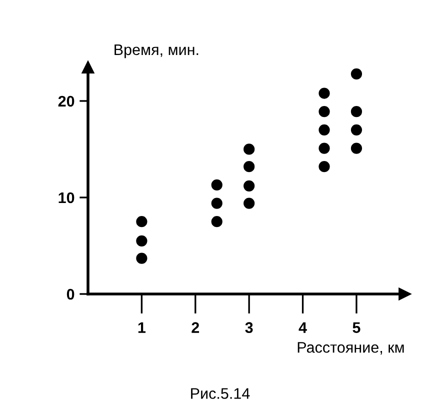 The width and height of the screenshot is (440, 420). I want to click on y-tick-label: 10, so click(66, 198).